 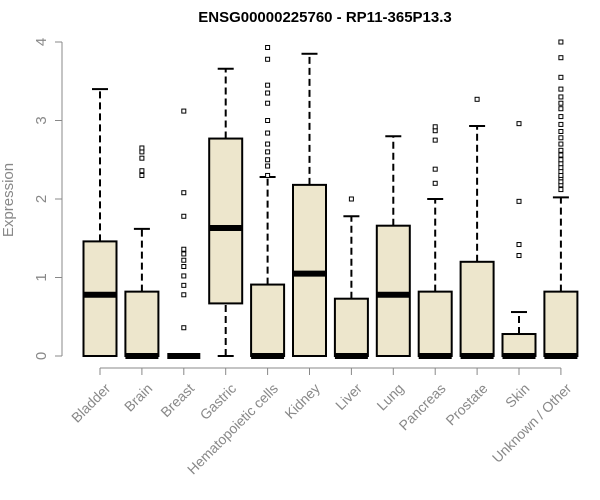 I want to click on y-tick-label: 3, so click(x=41, y=120).